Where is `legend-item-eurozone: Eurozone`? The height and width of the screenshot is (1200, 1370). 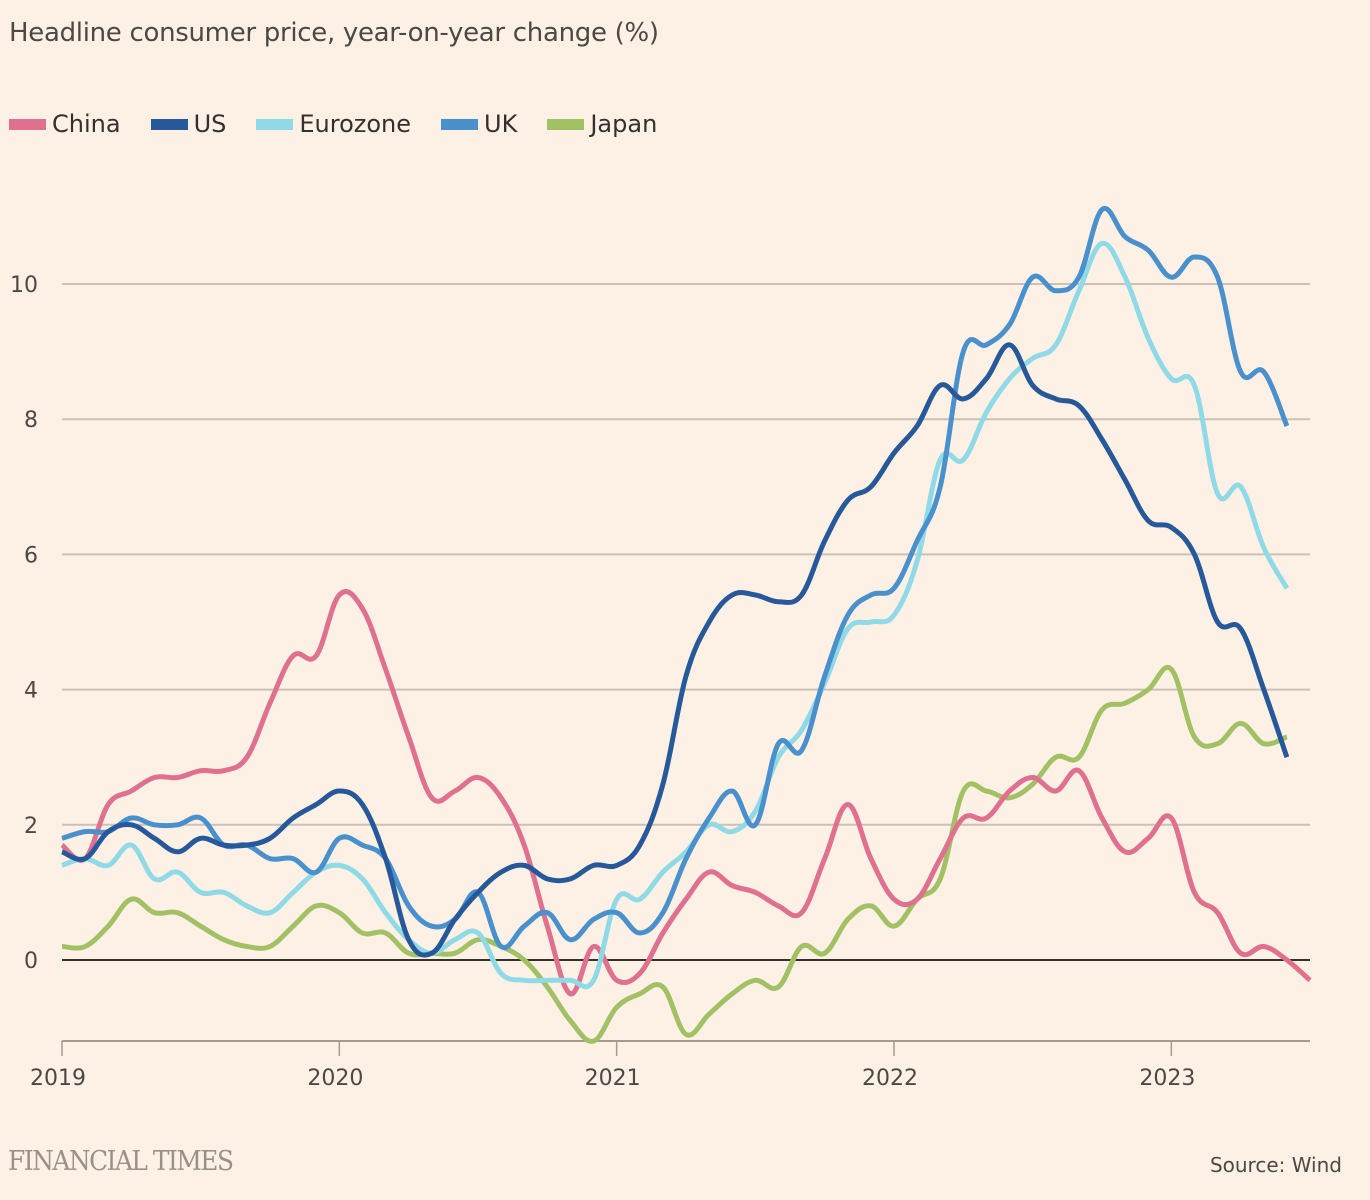
legend-item-eurozone: Eurozone is located at coordinates (333, 124).